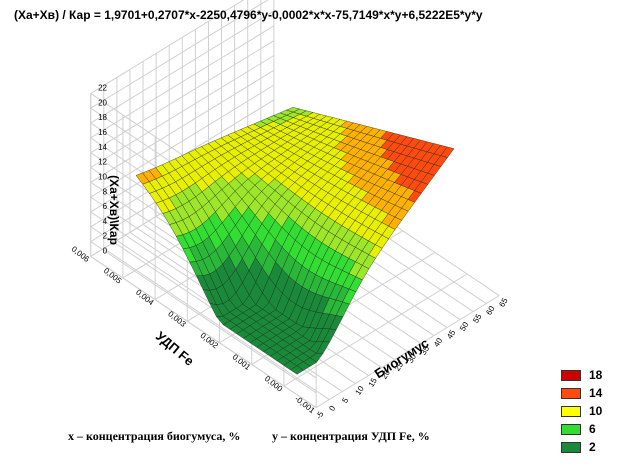  Describe the element at coordinates (105, 191) in the screenshot. I see `z-tick-label: 8` at that location.